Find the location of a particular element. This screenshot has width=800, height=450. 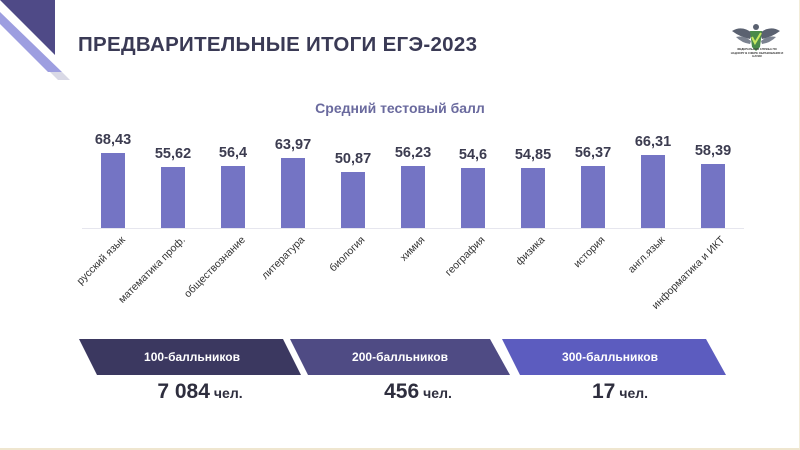

x-tick-label: физика is located at coordinates (530, 251).